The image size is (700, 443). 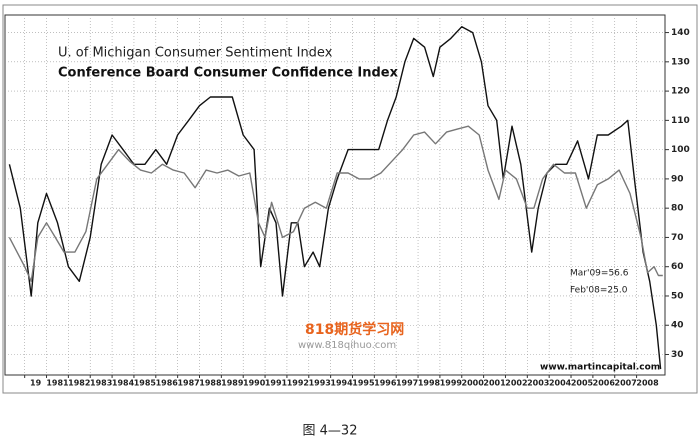 I want to click on y-tick-label: 120, so click(x=680, y=92).